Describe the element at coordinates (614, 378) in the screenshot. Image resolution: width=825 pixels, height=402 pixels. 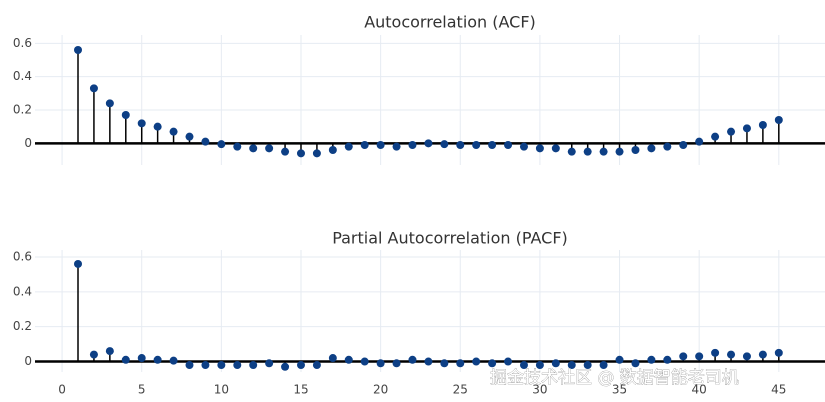
I see `watermark: 掘金技术社区 @ 数据智能老司机` at that location.